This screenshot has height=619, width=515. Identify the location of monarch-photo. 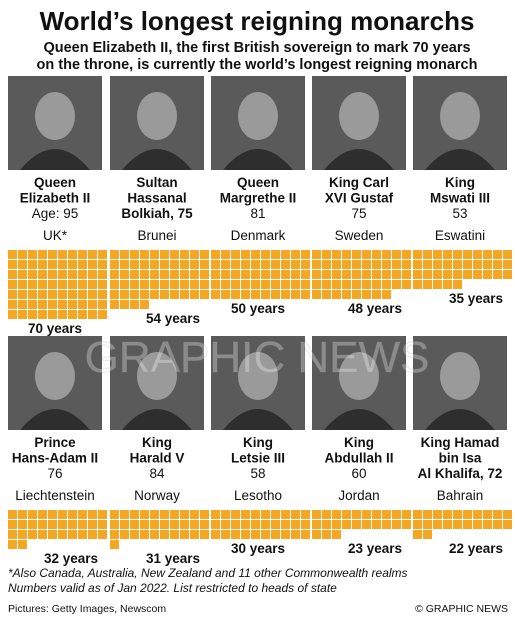
(55, 123).